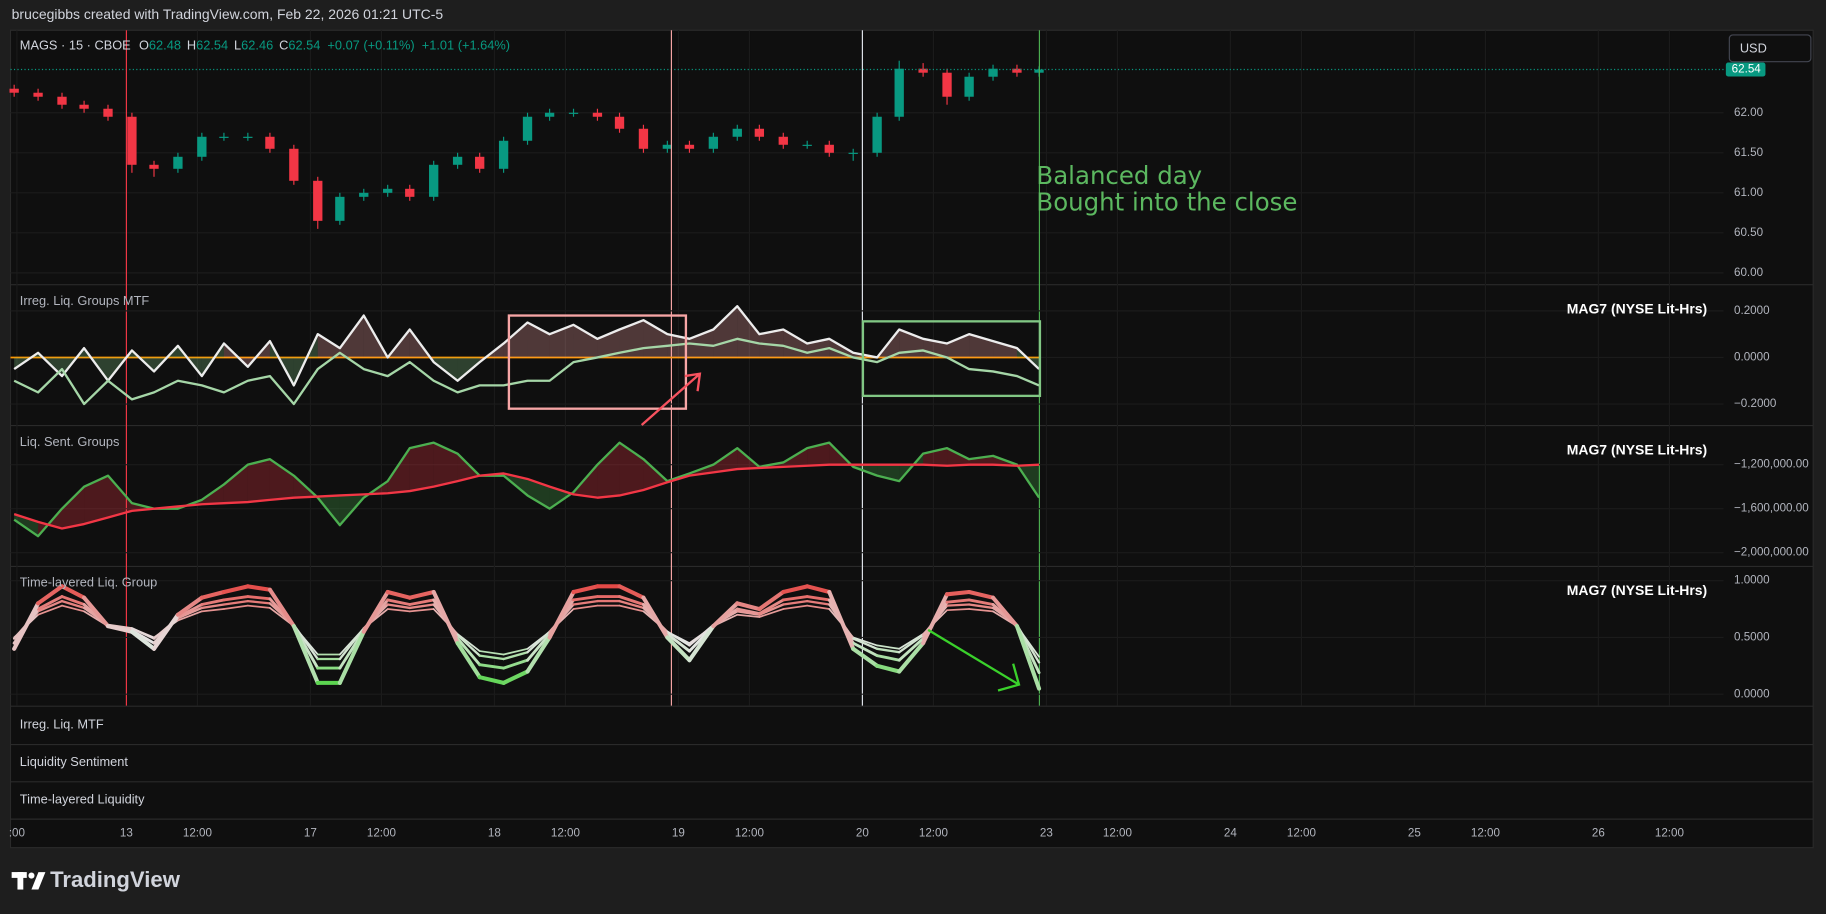  Describe the element at coordinates (74, 761) in the screenshot. I see `collapsed-pane-title: Liquidity Sentiment` at that location.